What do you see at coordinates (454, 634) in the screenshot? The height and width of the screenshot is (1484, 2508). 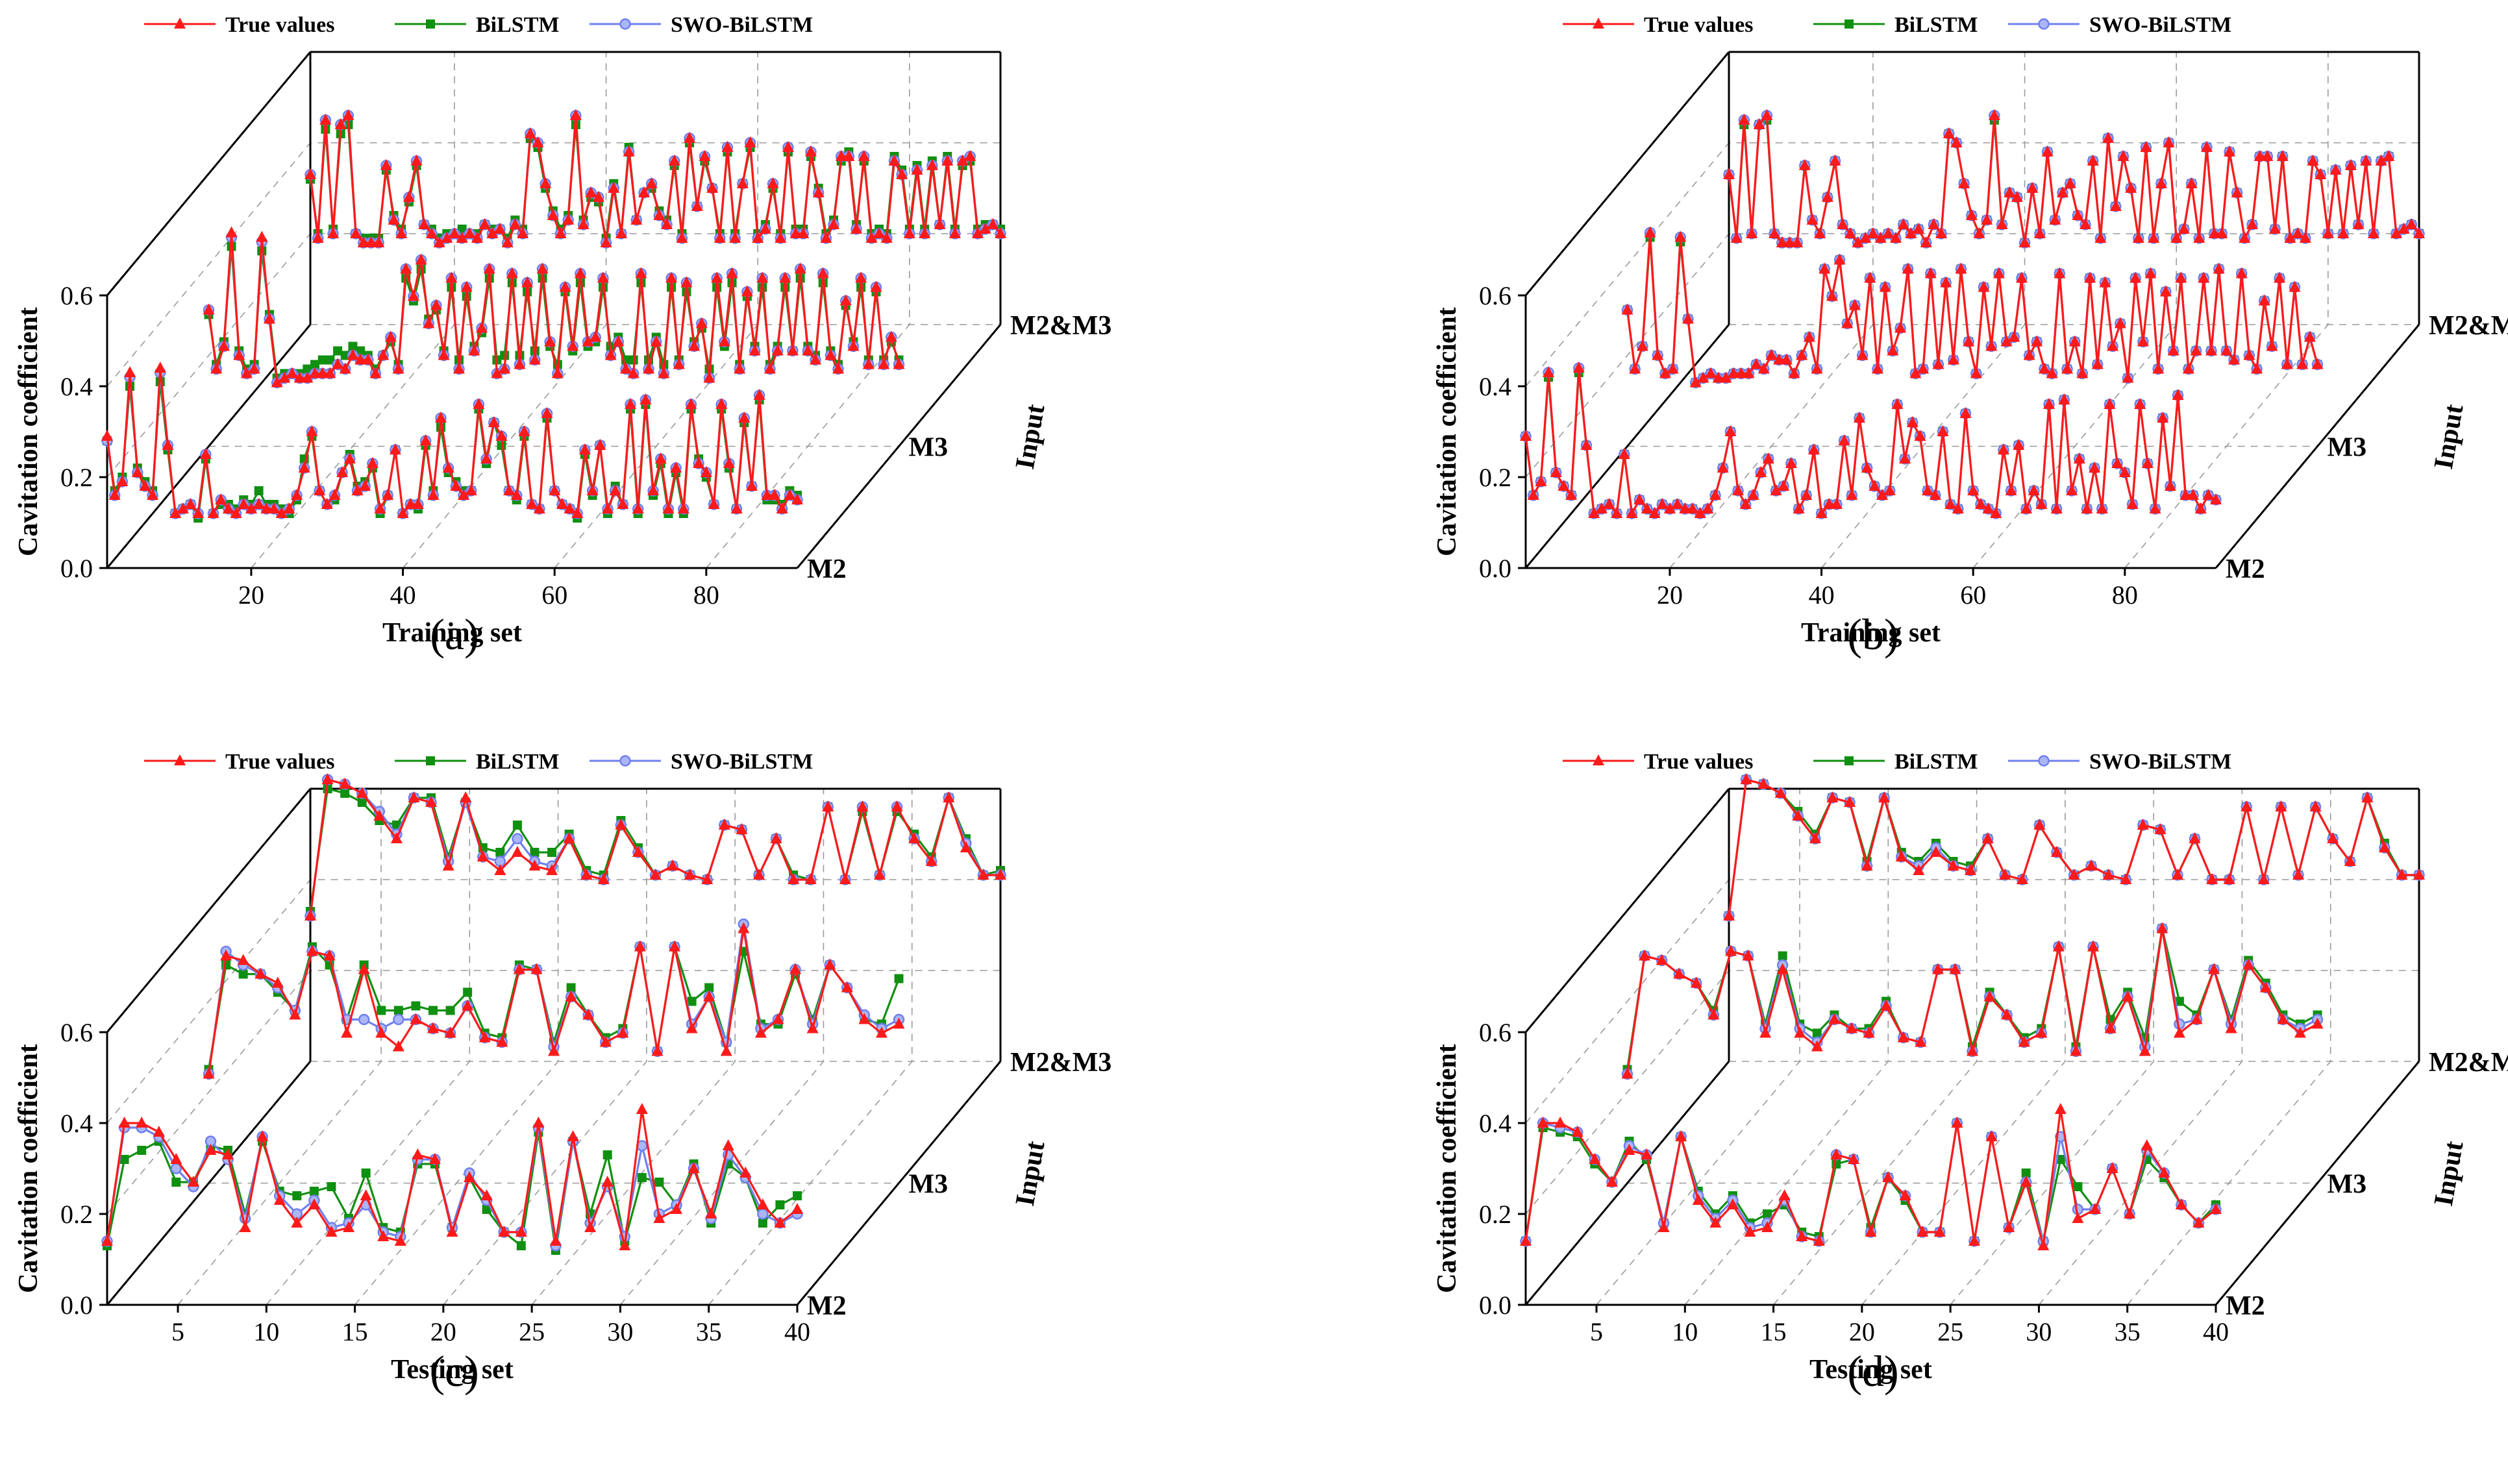 I see `panel-label: (a)` at bounding box center [454, 634].